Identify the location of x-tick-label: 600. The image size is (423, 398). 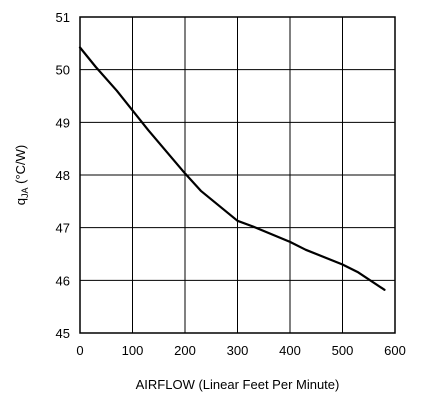
(395, 350).